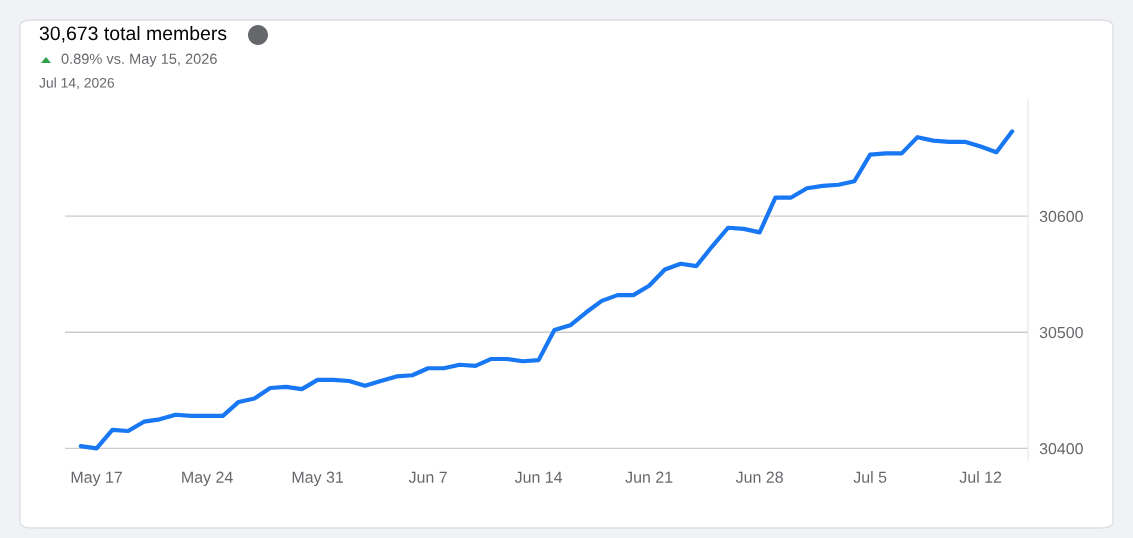  Describe the element at coordinates (1061, 216) in the screenshot. I see `y-tick-label: 30600` at that location.